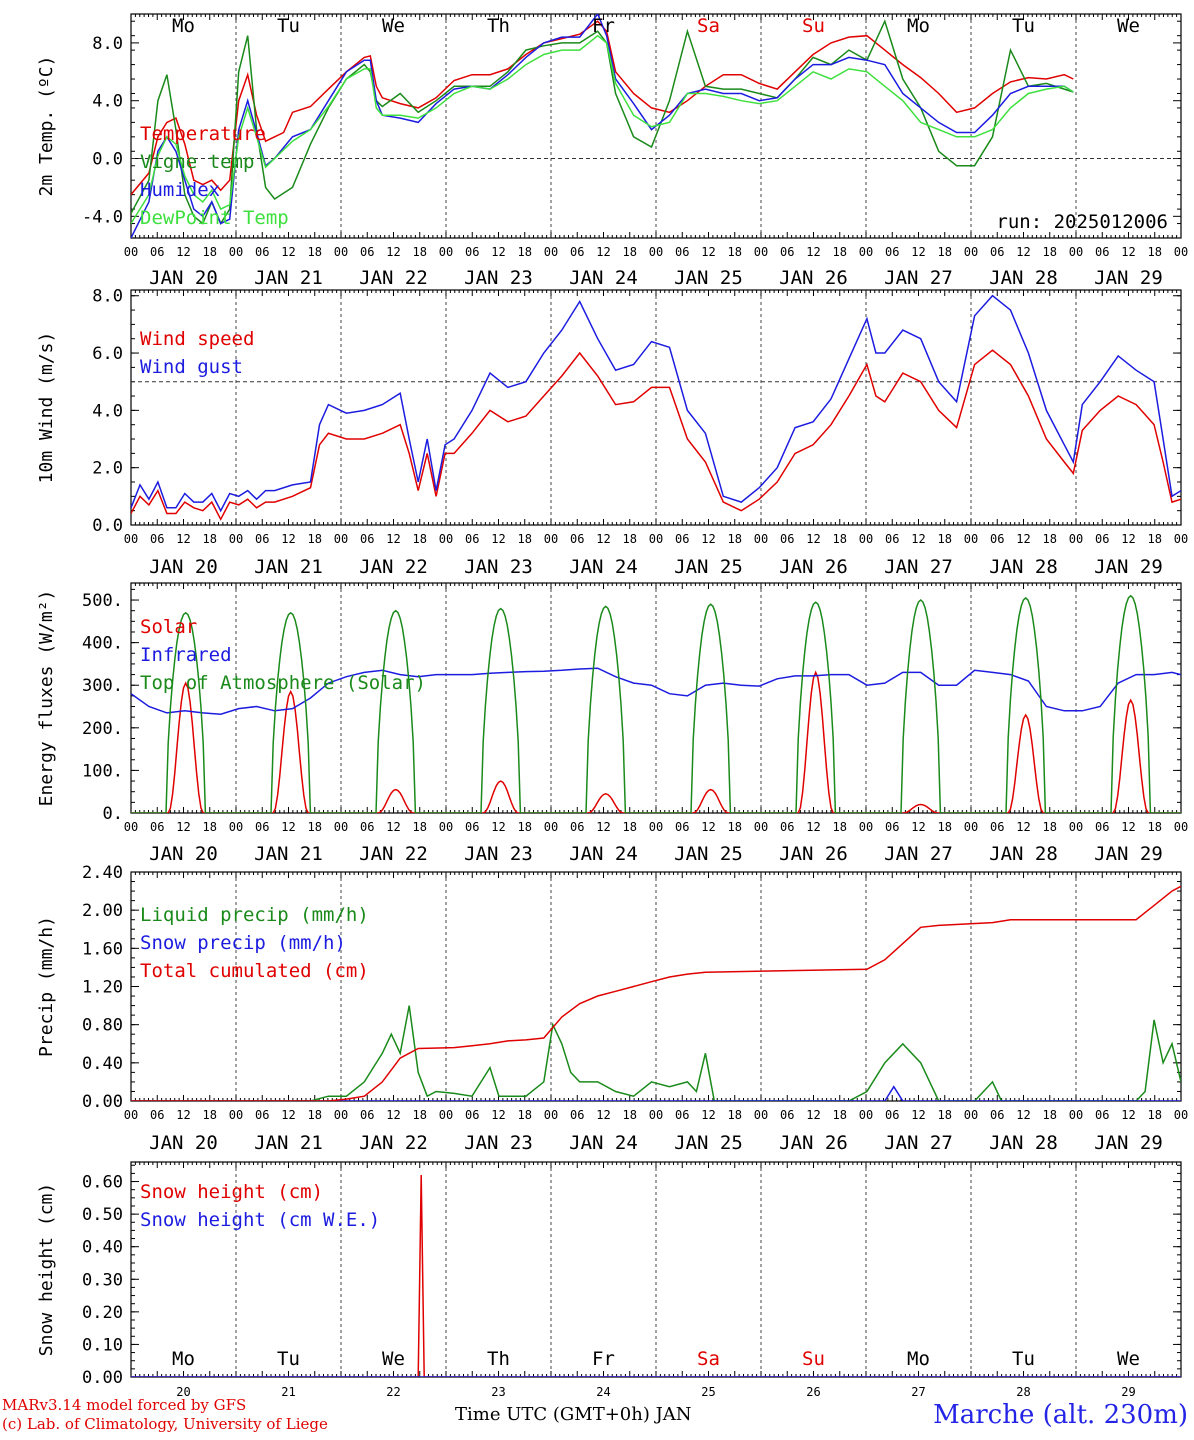  I want to click on y-tick-label: 1.60, so click(102, 949).